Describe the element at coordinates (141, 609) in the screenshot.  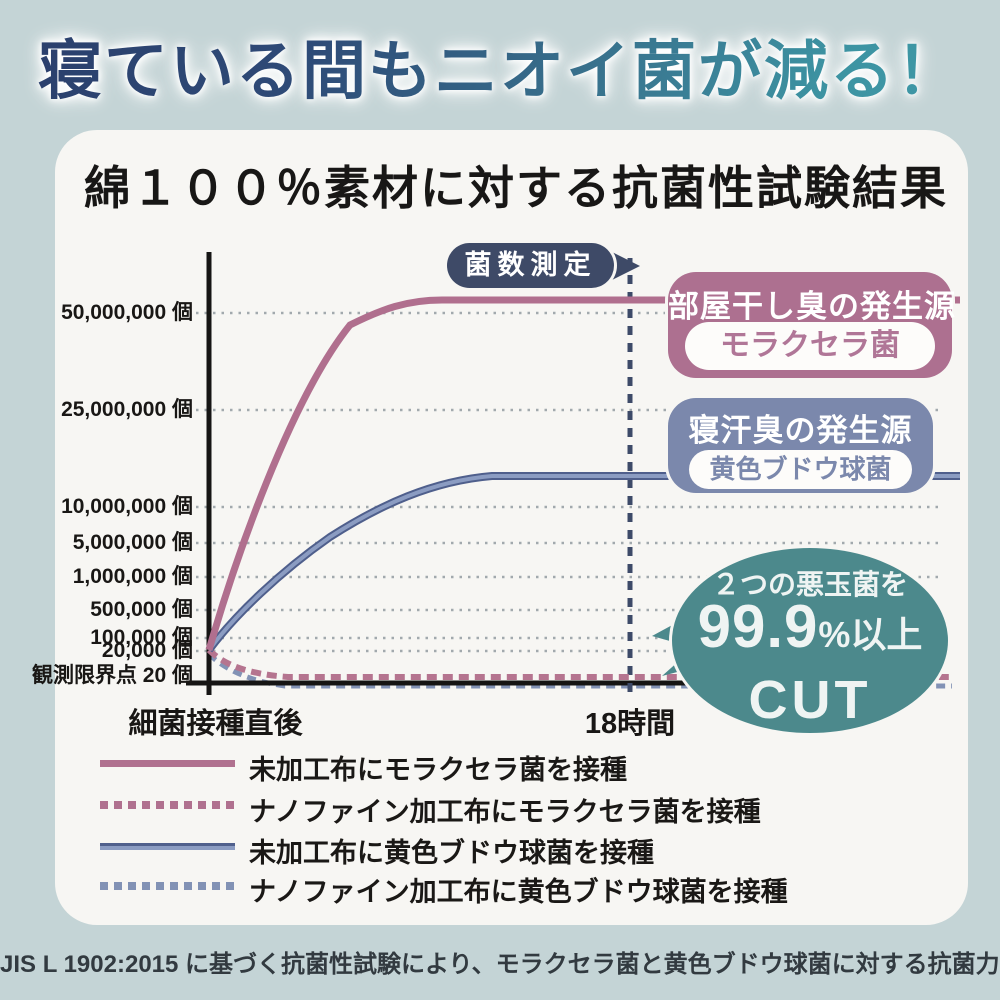
I see `y-axis-label-500k: 500,000 個` at that location.